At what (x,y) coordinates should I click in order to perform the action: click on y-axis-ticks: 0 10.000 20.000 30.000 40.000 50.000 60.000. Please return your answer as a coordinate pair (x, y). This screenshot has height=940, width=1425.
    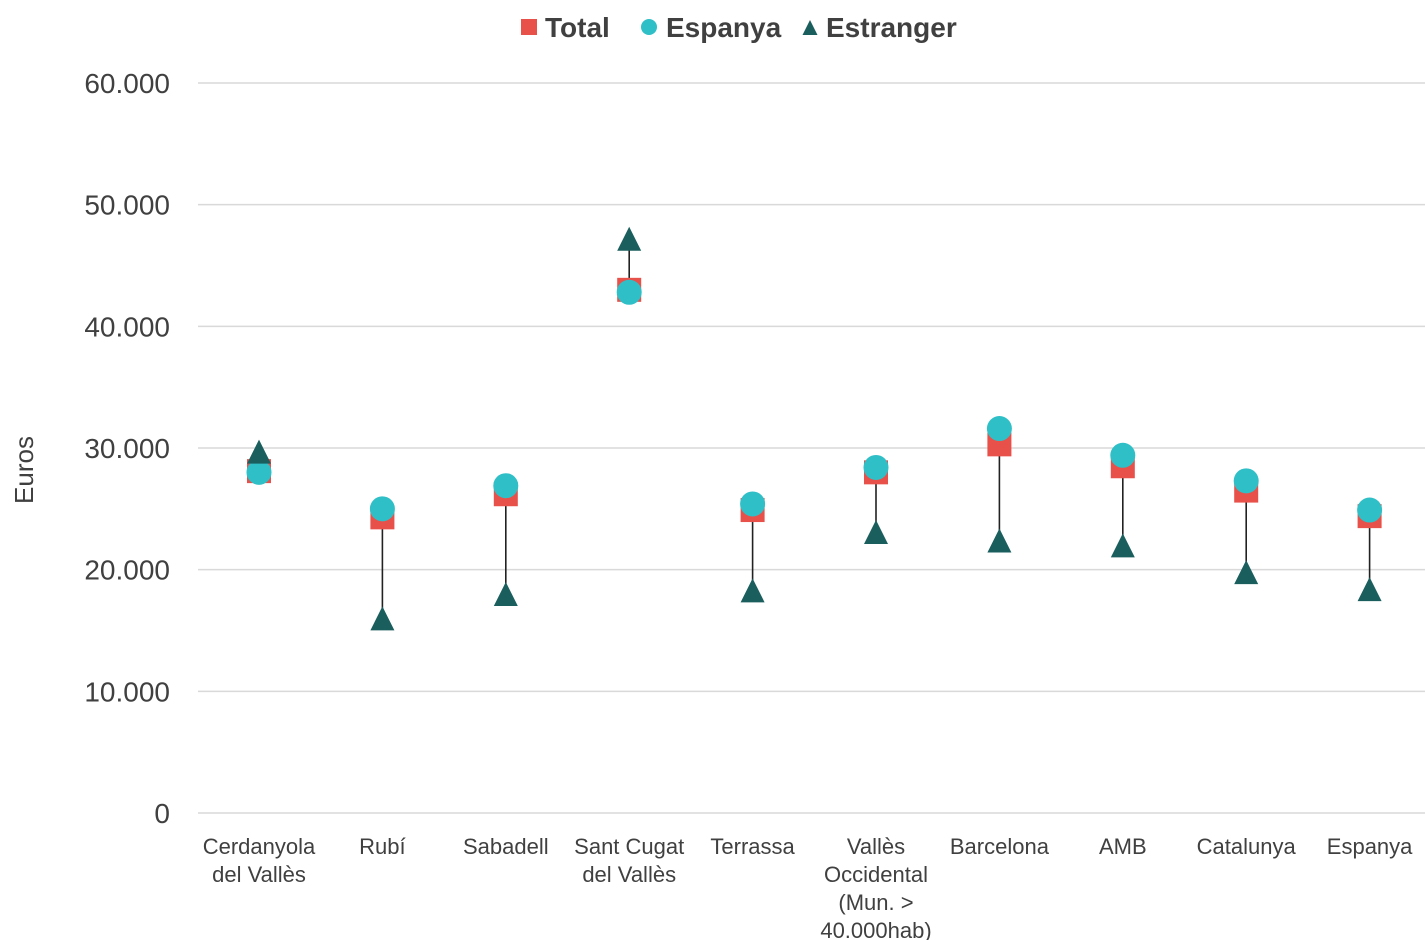
    Looking at the image, I should click on (127, 448).